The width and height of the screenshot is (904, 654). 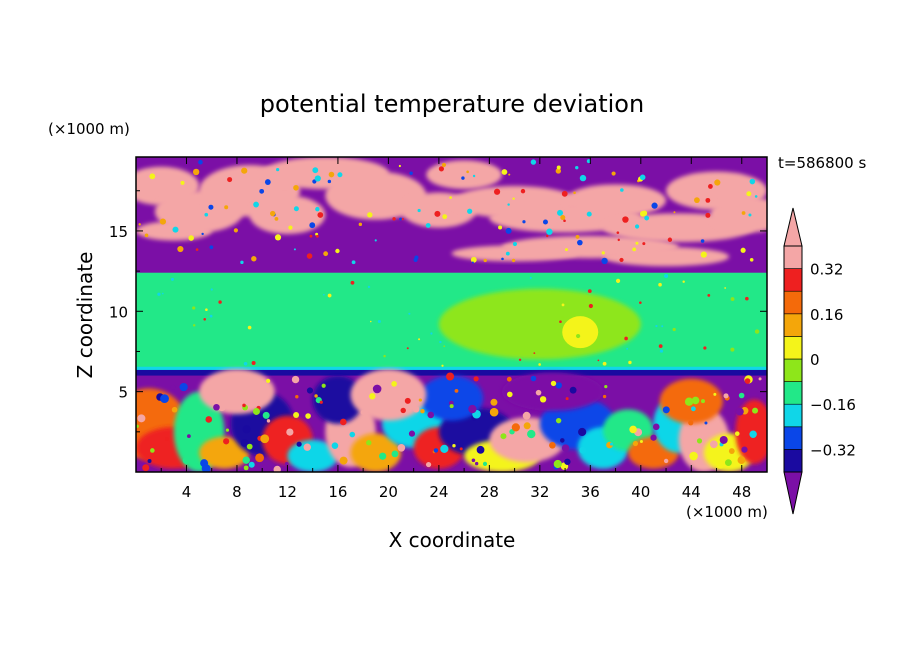 What do you see at coordinates (833, 405) in the screenshot?
I see `colorbar-label: −0.16` at bounding box center [833, 405].